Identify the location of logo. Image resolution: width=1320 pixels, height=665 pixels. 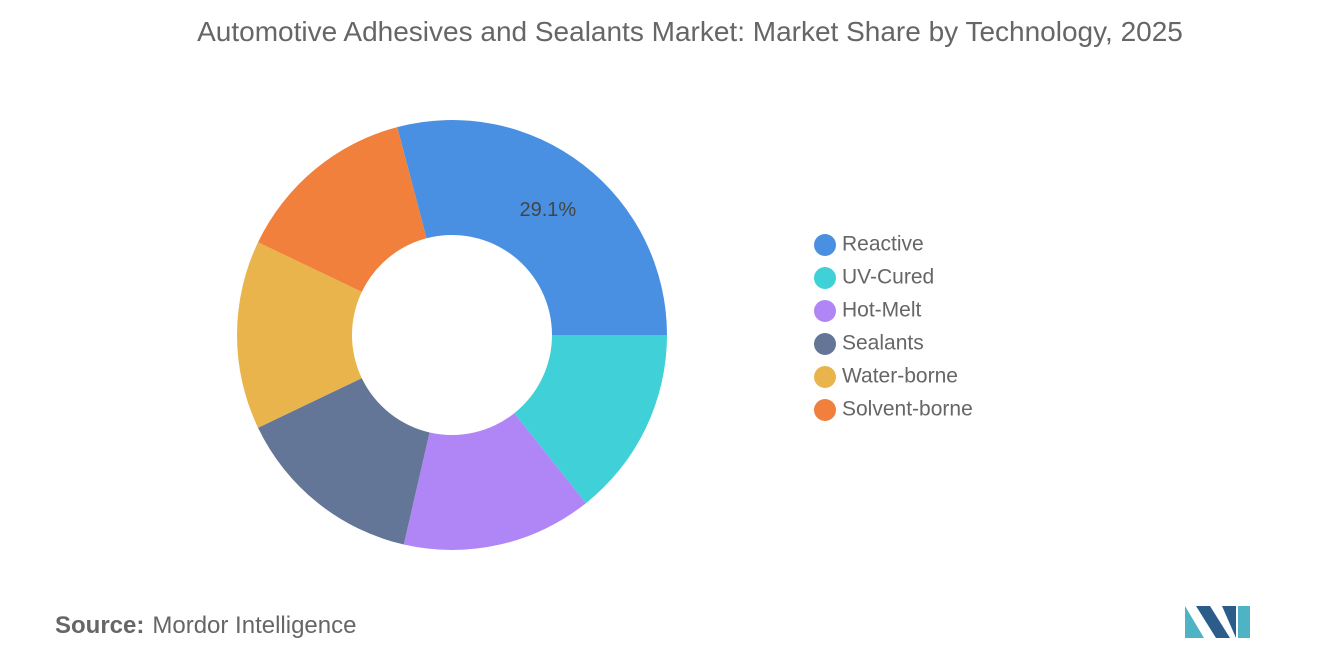
(1217, 622).